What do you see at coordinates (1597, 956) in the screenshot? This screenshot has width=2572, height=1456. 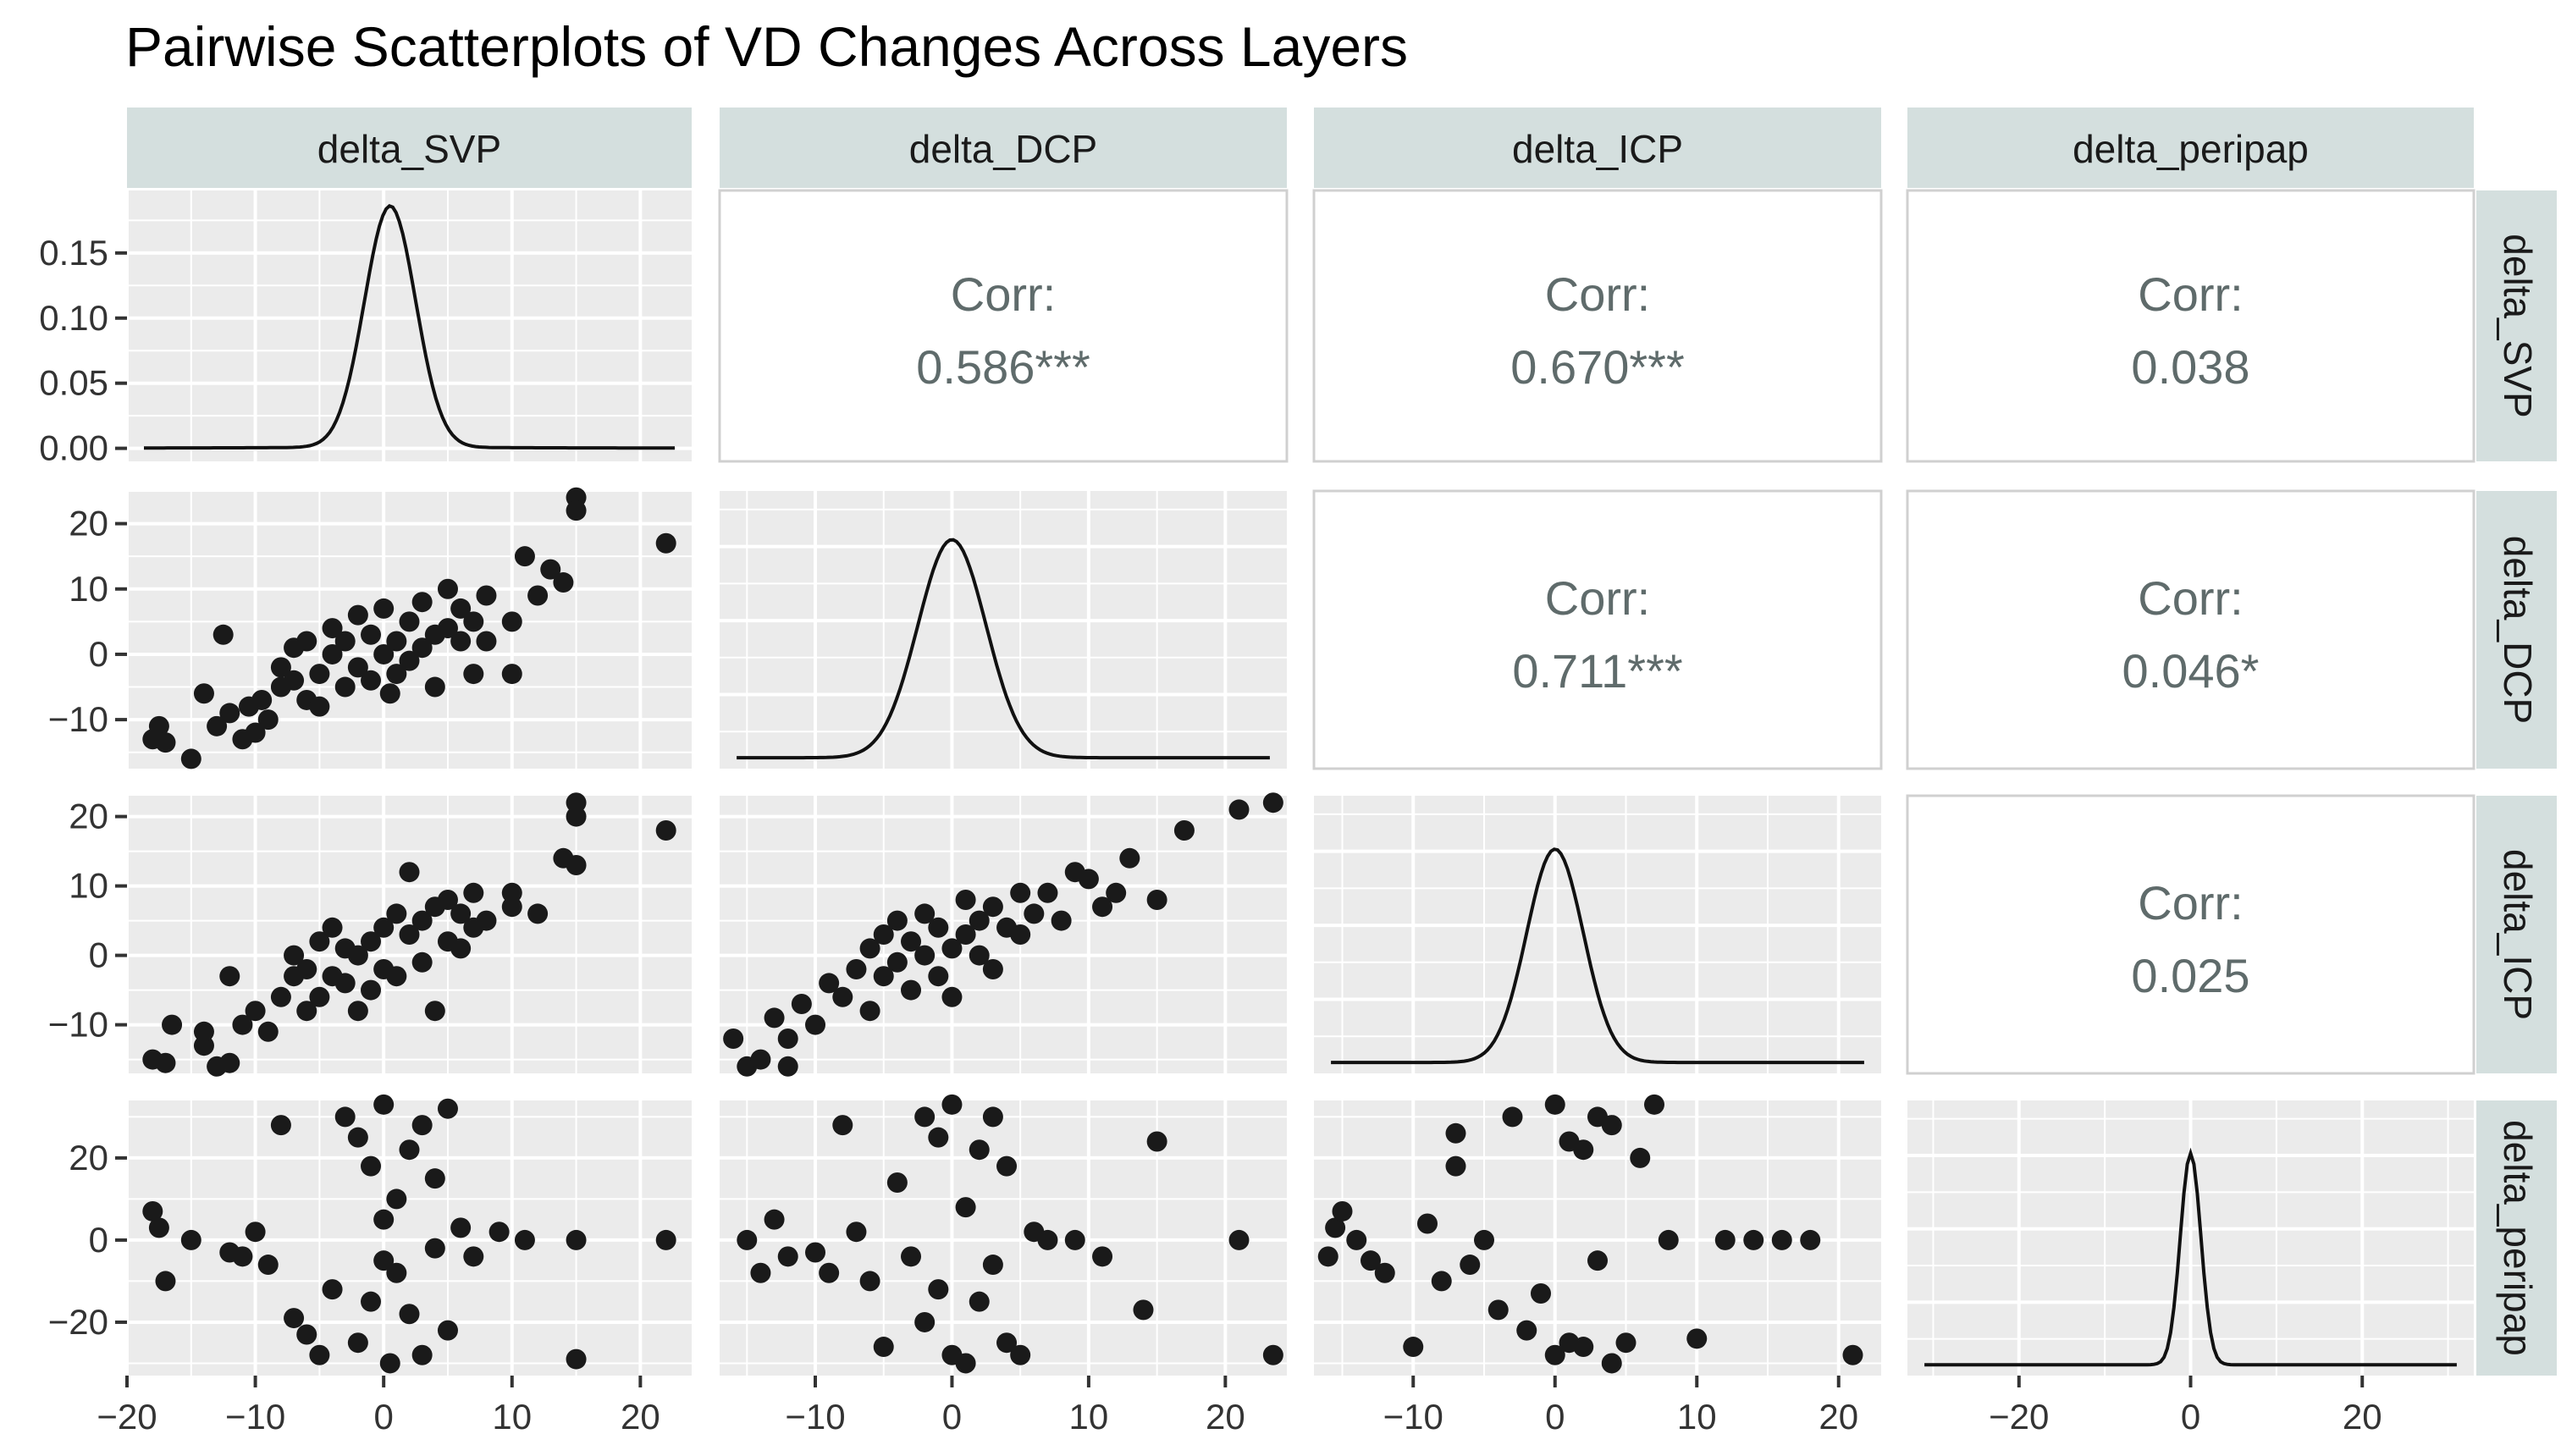 I see `density-curve-delta_ICP` at bounding box center [1597, 956].